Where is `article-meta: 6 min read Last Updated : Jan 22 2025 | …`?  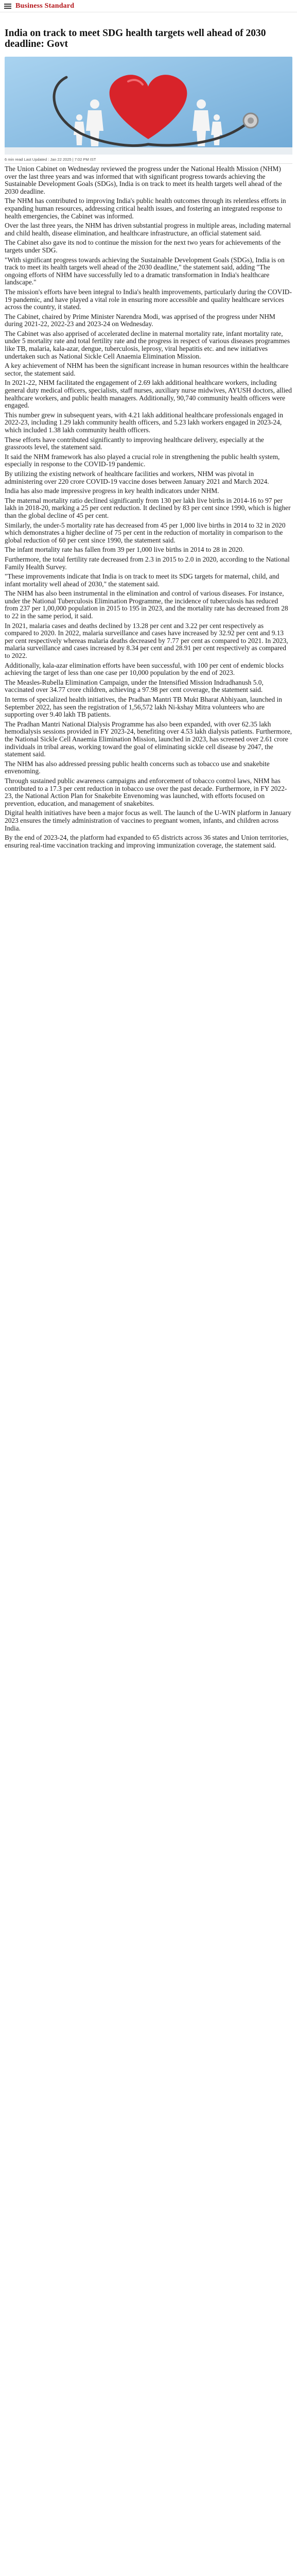 article-meta: 6 min read Last Updated : Jan 22 2025 | … is located at coordinates (50, 159).